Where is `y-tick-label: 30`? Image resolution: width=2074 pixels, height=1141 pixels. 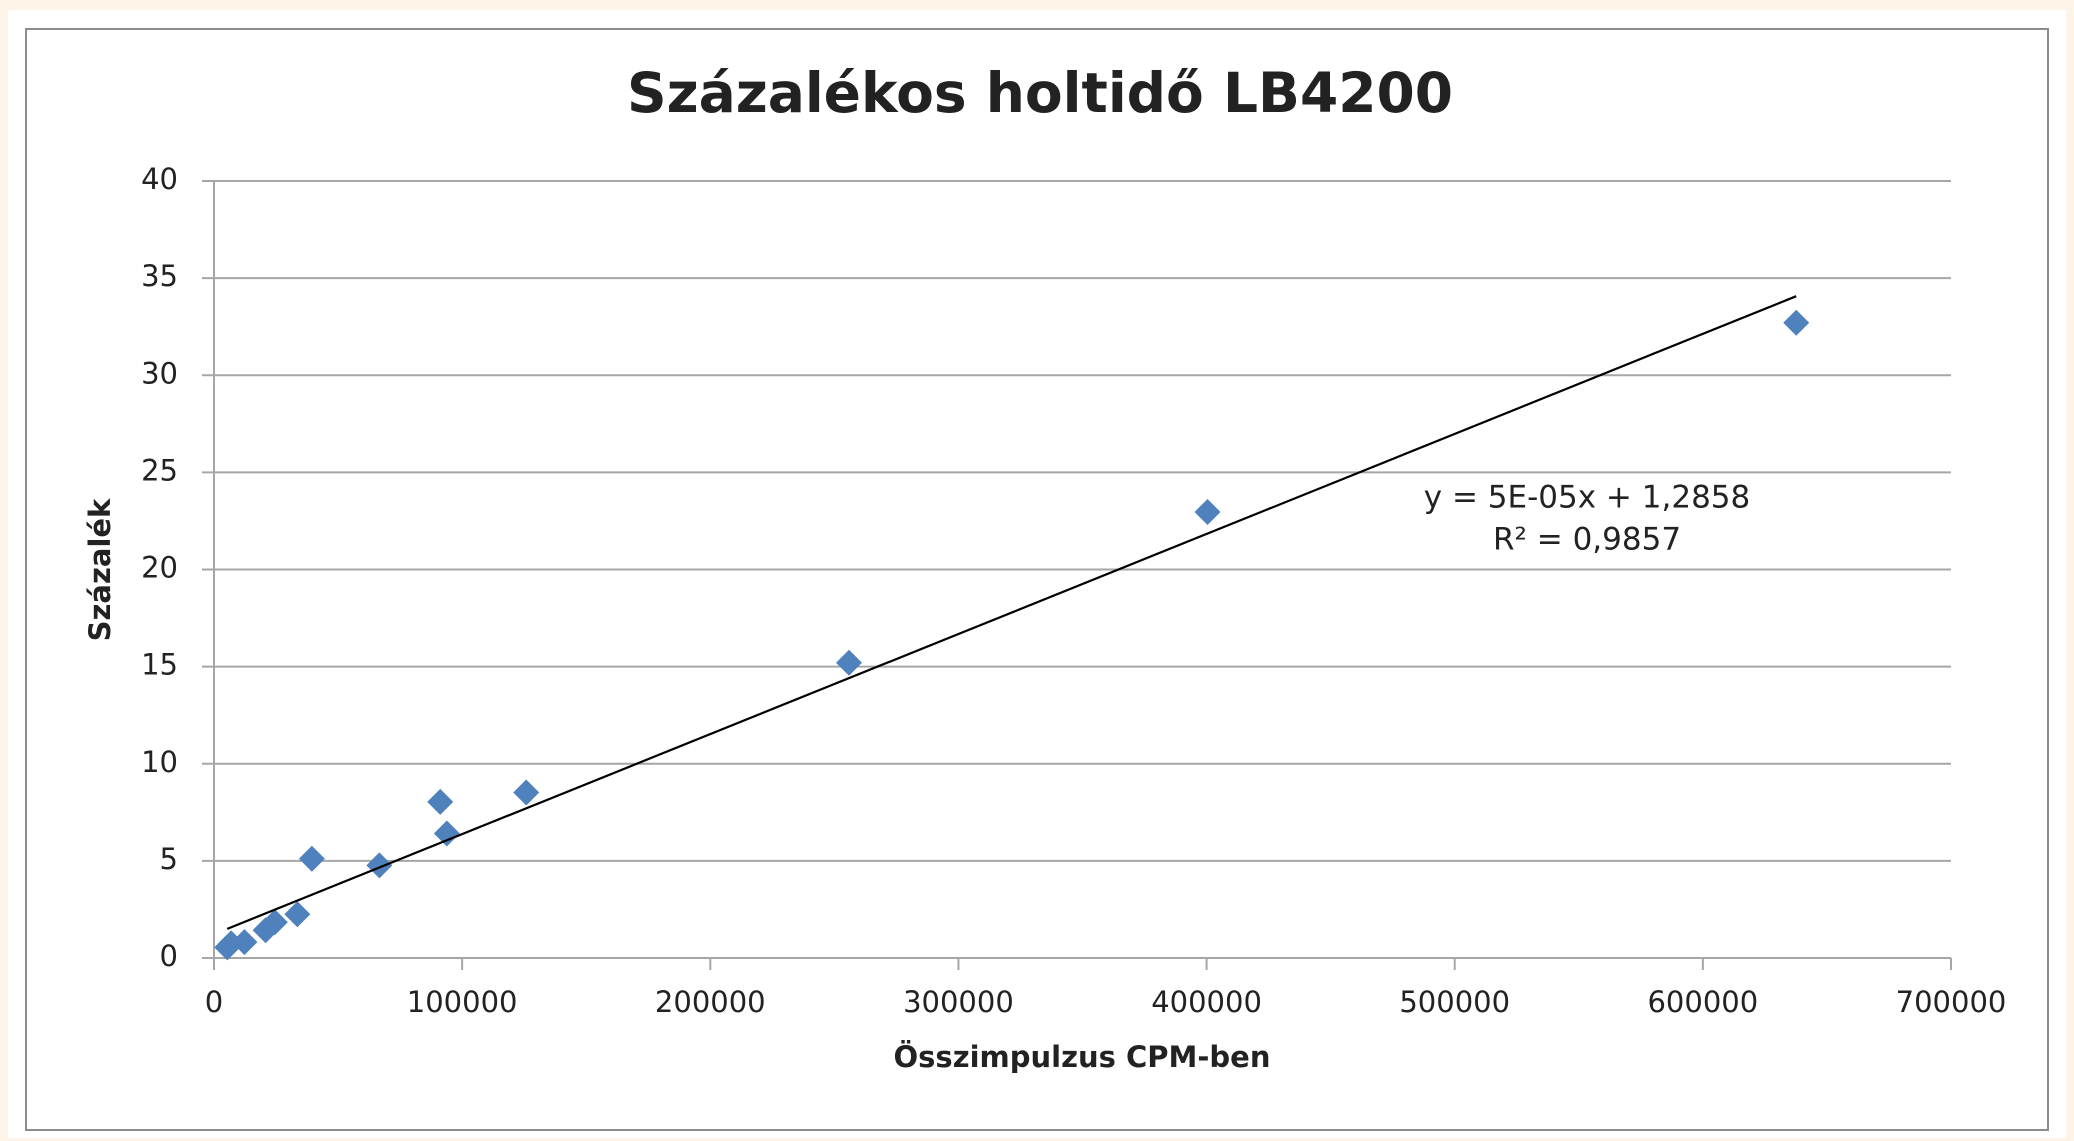
y-tick-label: 30 is located at coordinates (159, 373).